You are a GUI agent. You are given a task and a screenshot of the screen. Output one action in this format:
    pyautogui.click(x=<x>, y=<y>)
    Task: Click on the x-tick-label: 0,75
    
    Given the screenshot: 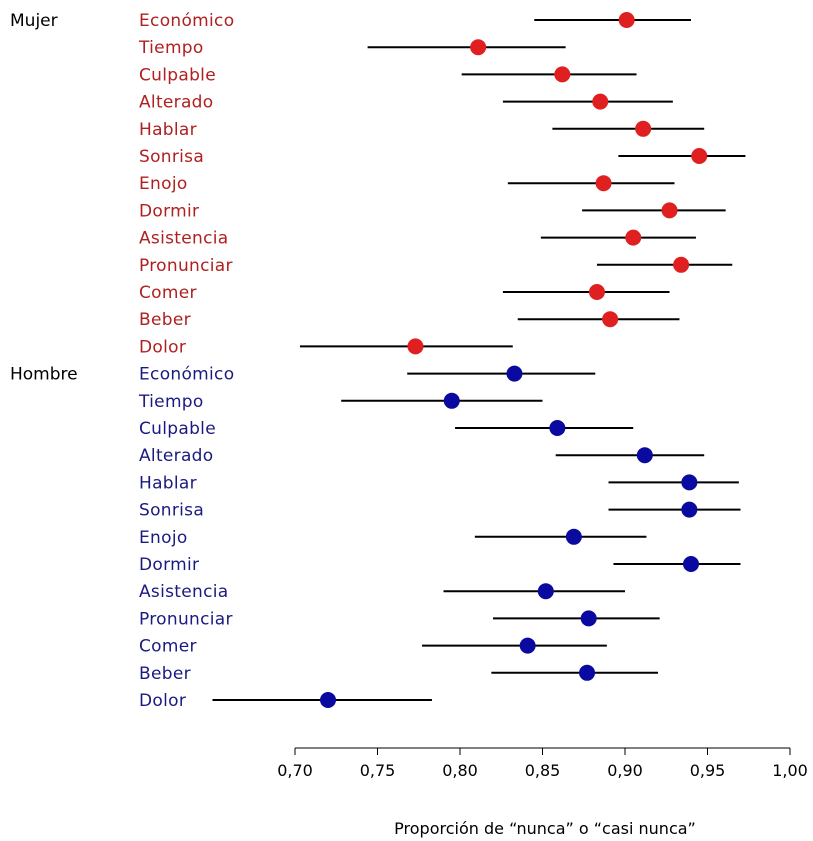 What is the action you would take?
    pyautogui.click(x=378, y=770)
    